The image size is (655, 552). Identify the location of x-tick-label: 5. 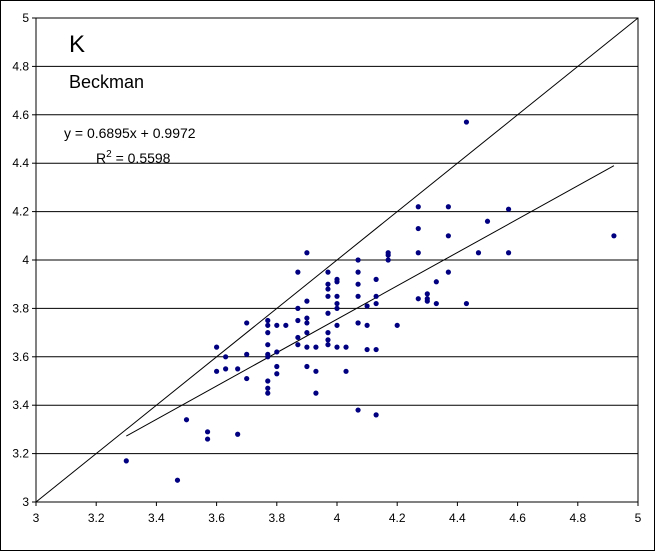
(638, 518).